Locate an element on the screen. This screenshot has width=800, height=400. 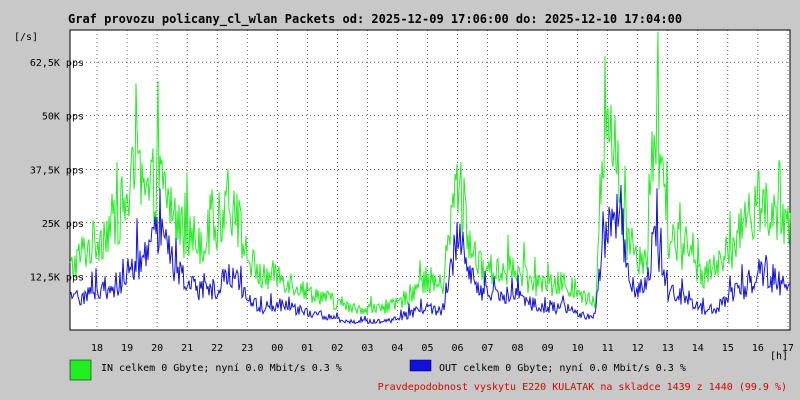
legend-in-swatch is located at coordinates (80, 370).